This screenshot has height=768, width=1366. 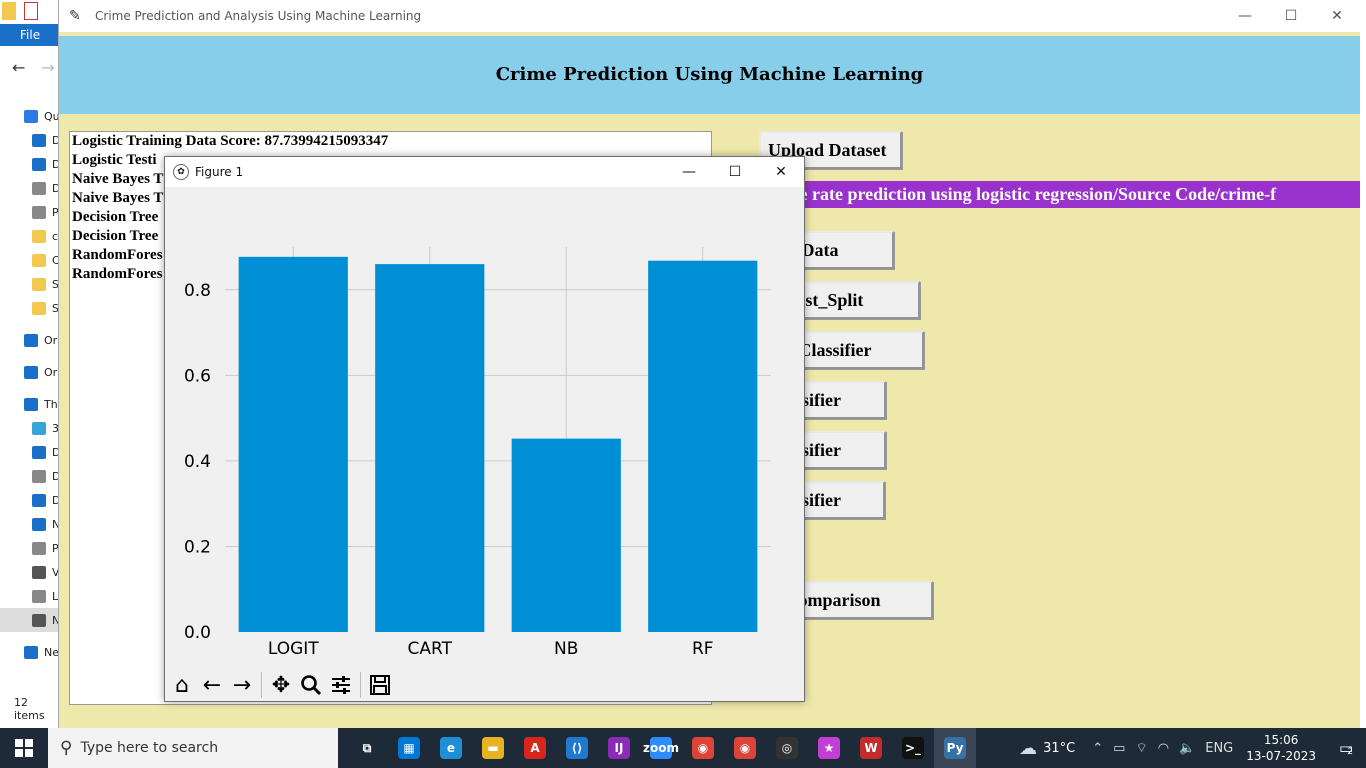 I want to click on properties-icon, so click(x=31, y=11).